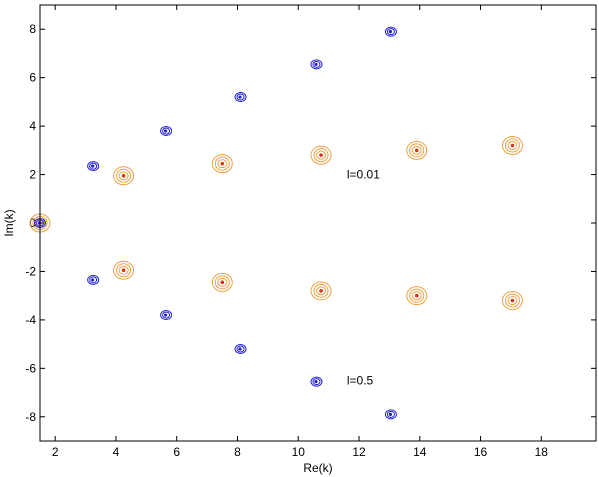 The image size is (599, 477). Describe the element at coordinates (30, 320) in the screenshot. I see `y-tick-label: -4` at that location.